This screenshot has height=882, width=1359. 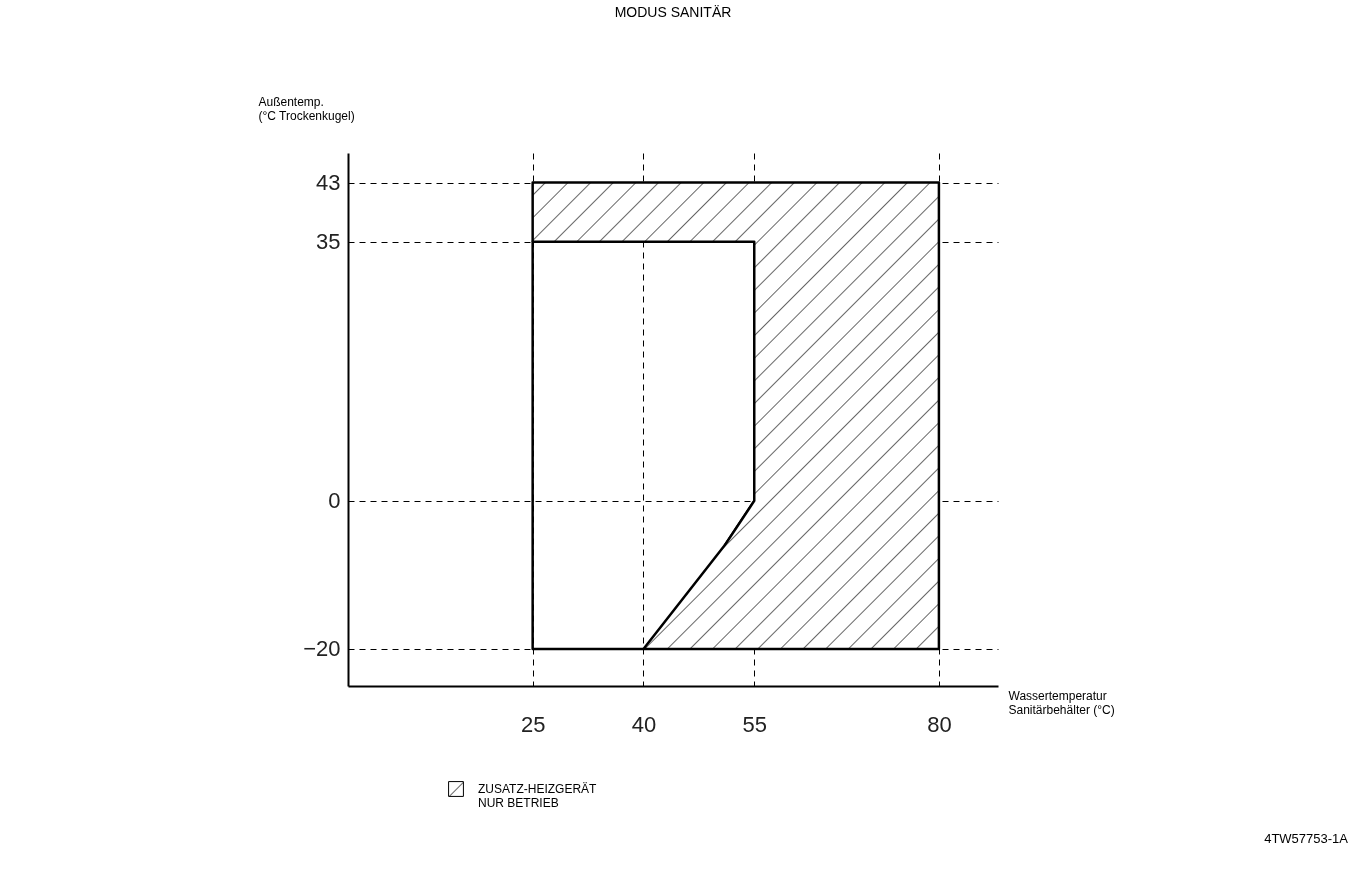 What do you see at coordinates (939, 724) in the screenshot?
I see `x-tick-label: 80` at bounding box center [939, 724].